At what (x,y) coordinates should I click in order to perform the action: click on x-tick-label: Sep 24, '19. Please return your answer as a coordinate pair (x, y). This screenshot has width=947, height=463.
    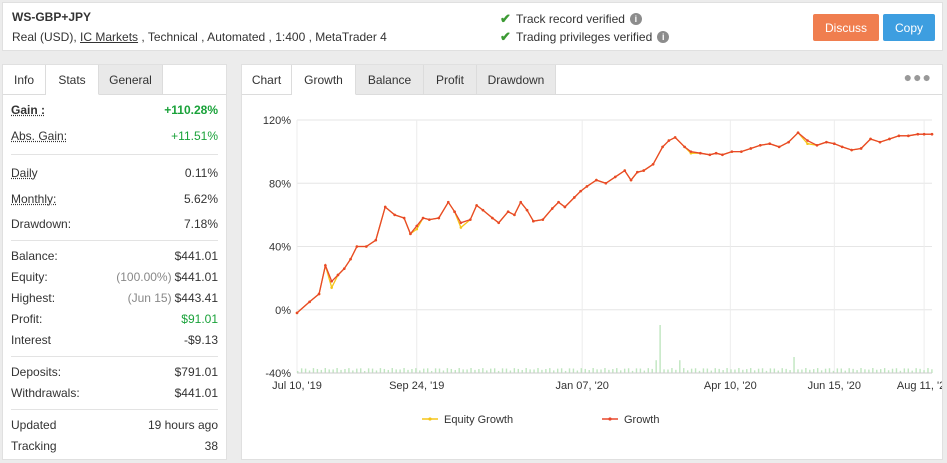
    Looking at the image, I should click on (416, 386).